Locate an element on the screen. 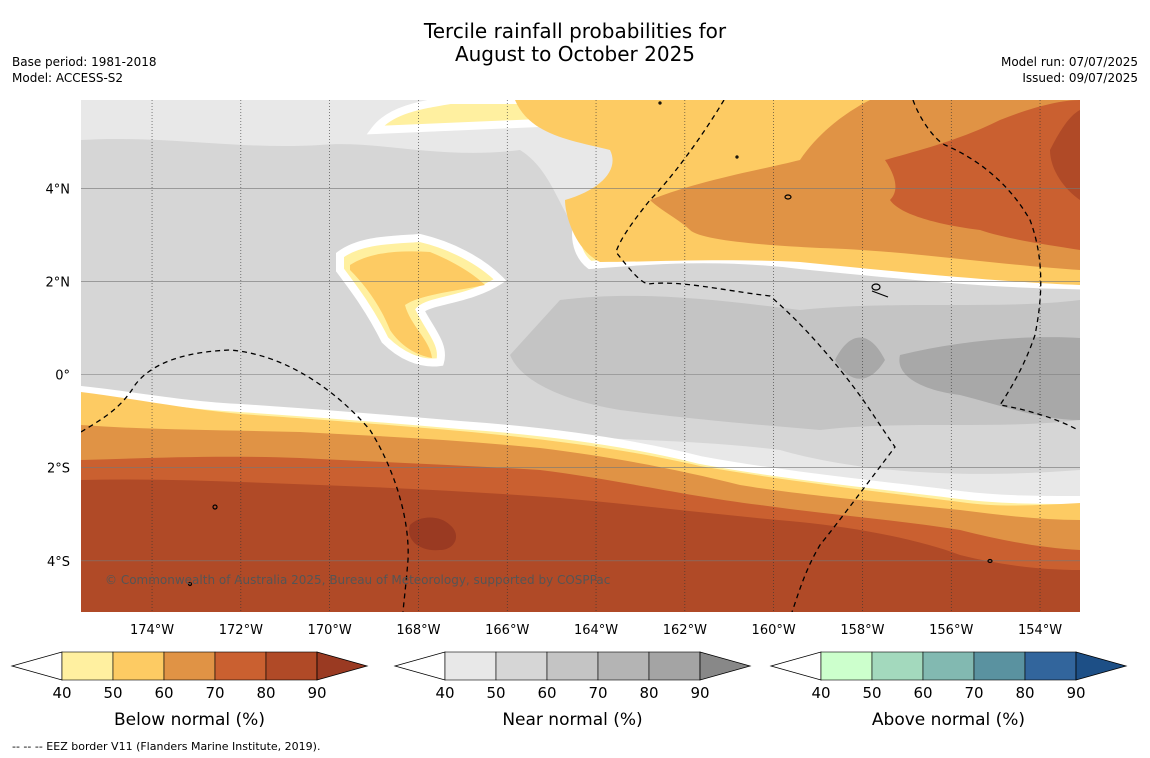 Image resolution: width=1150 pixels, height=758 pixels. longitude-tick-label: 174°W is located at coordinates (152, 630).